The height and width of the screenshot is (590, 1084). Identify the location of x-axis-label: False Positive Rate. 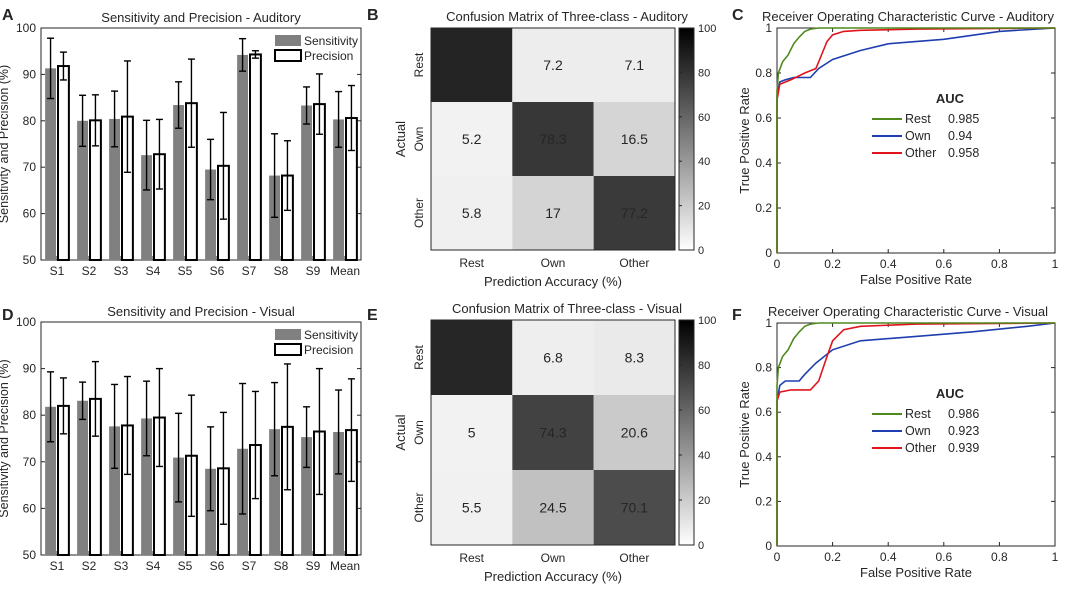
(916, 572).